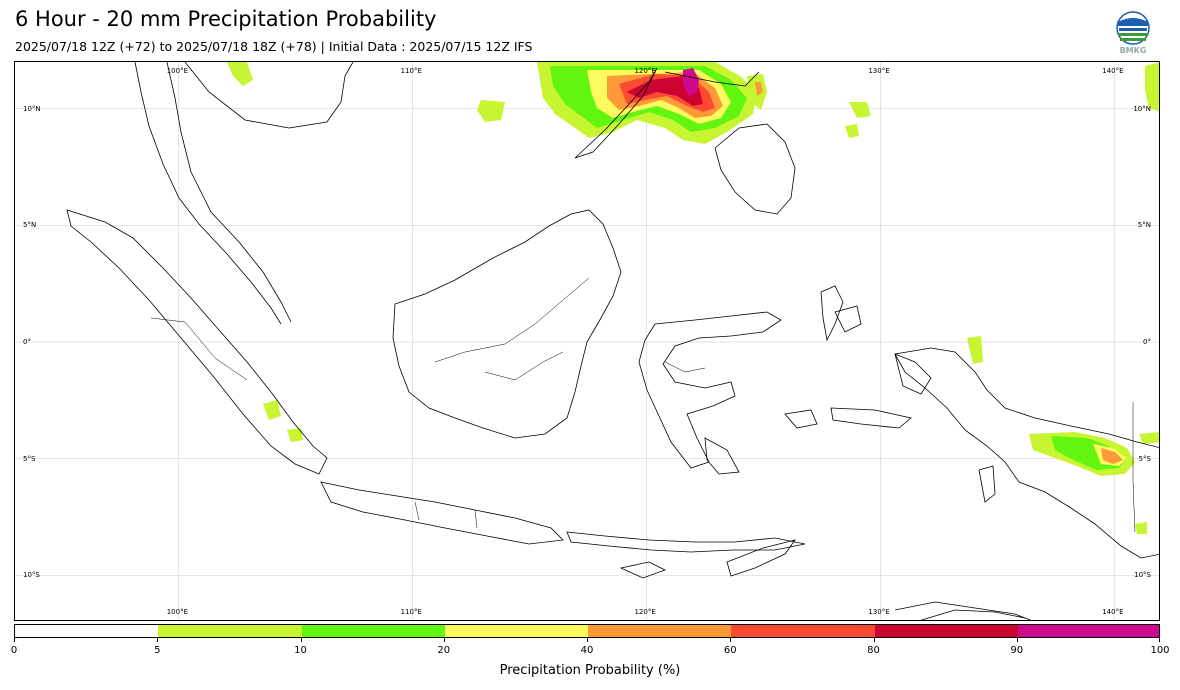 This screenshot has height=690, width=1180. I want to click on lat-tick-label-left: 10°S, so click(31, 575).